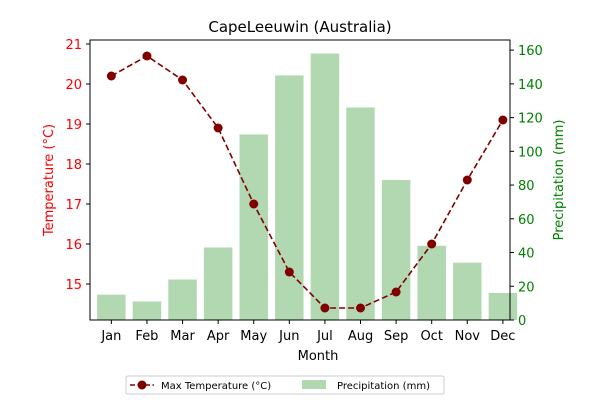 Image resolution: width=600 pixels, height=400 pixels. Describe the element at coordinates (183, 80) in the screenshot. I see `temperature-point-mar` at that location.